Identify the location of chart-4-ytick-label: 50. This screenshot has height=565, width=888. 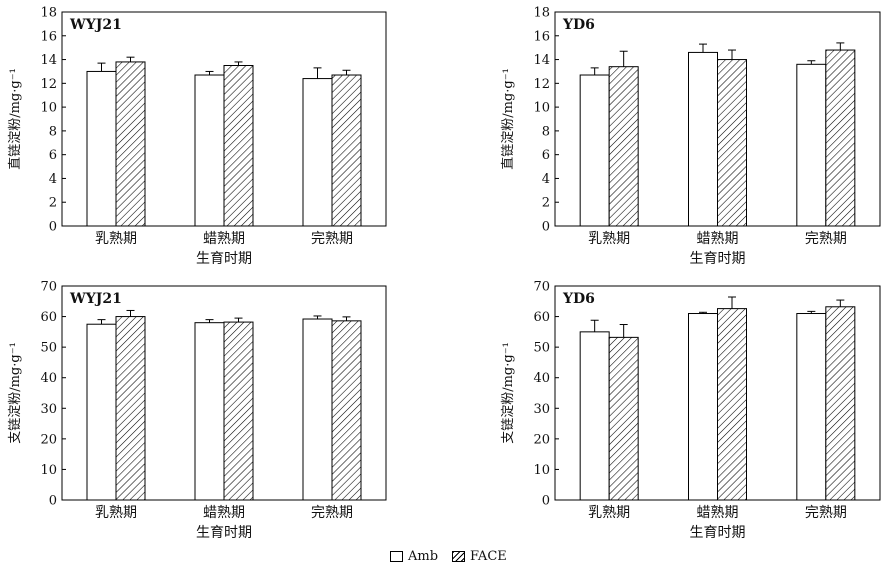
(541, 348).